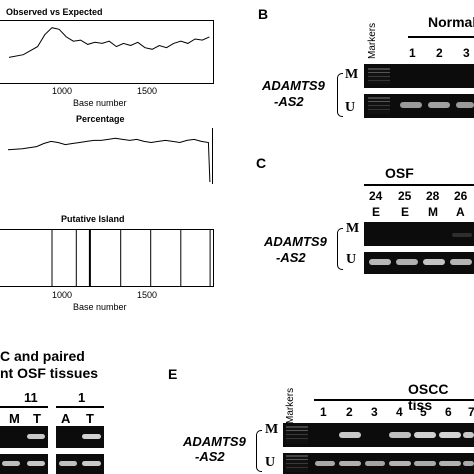 The height and width of the screenshot is (474, 474). Describe the element at coordinates (24, 407) in the screenshot. I see `panel-d-pair-11-line` at that location.